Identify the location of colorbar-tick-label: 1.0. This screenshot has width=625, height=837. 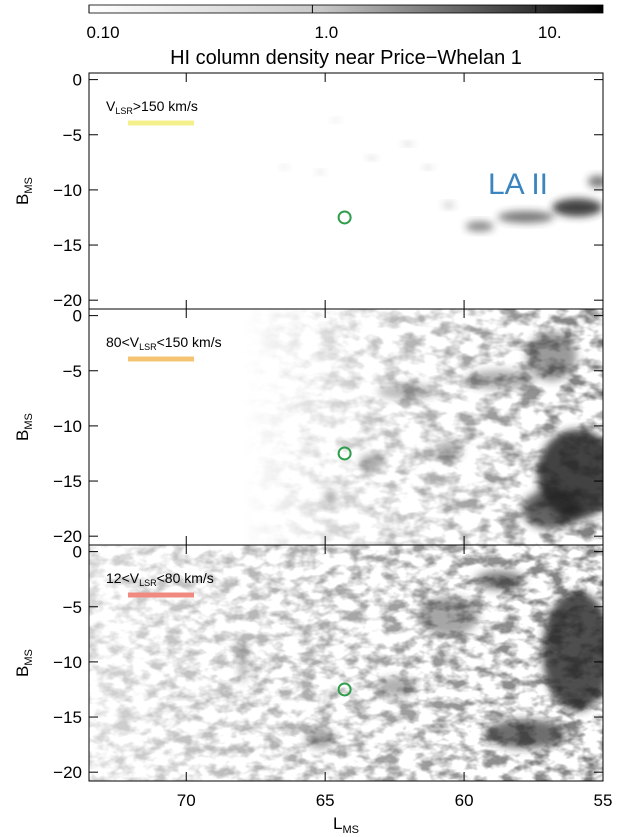
(327, 32).